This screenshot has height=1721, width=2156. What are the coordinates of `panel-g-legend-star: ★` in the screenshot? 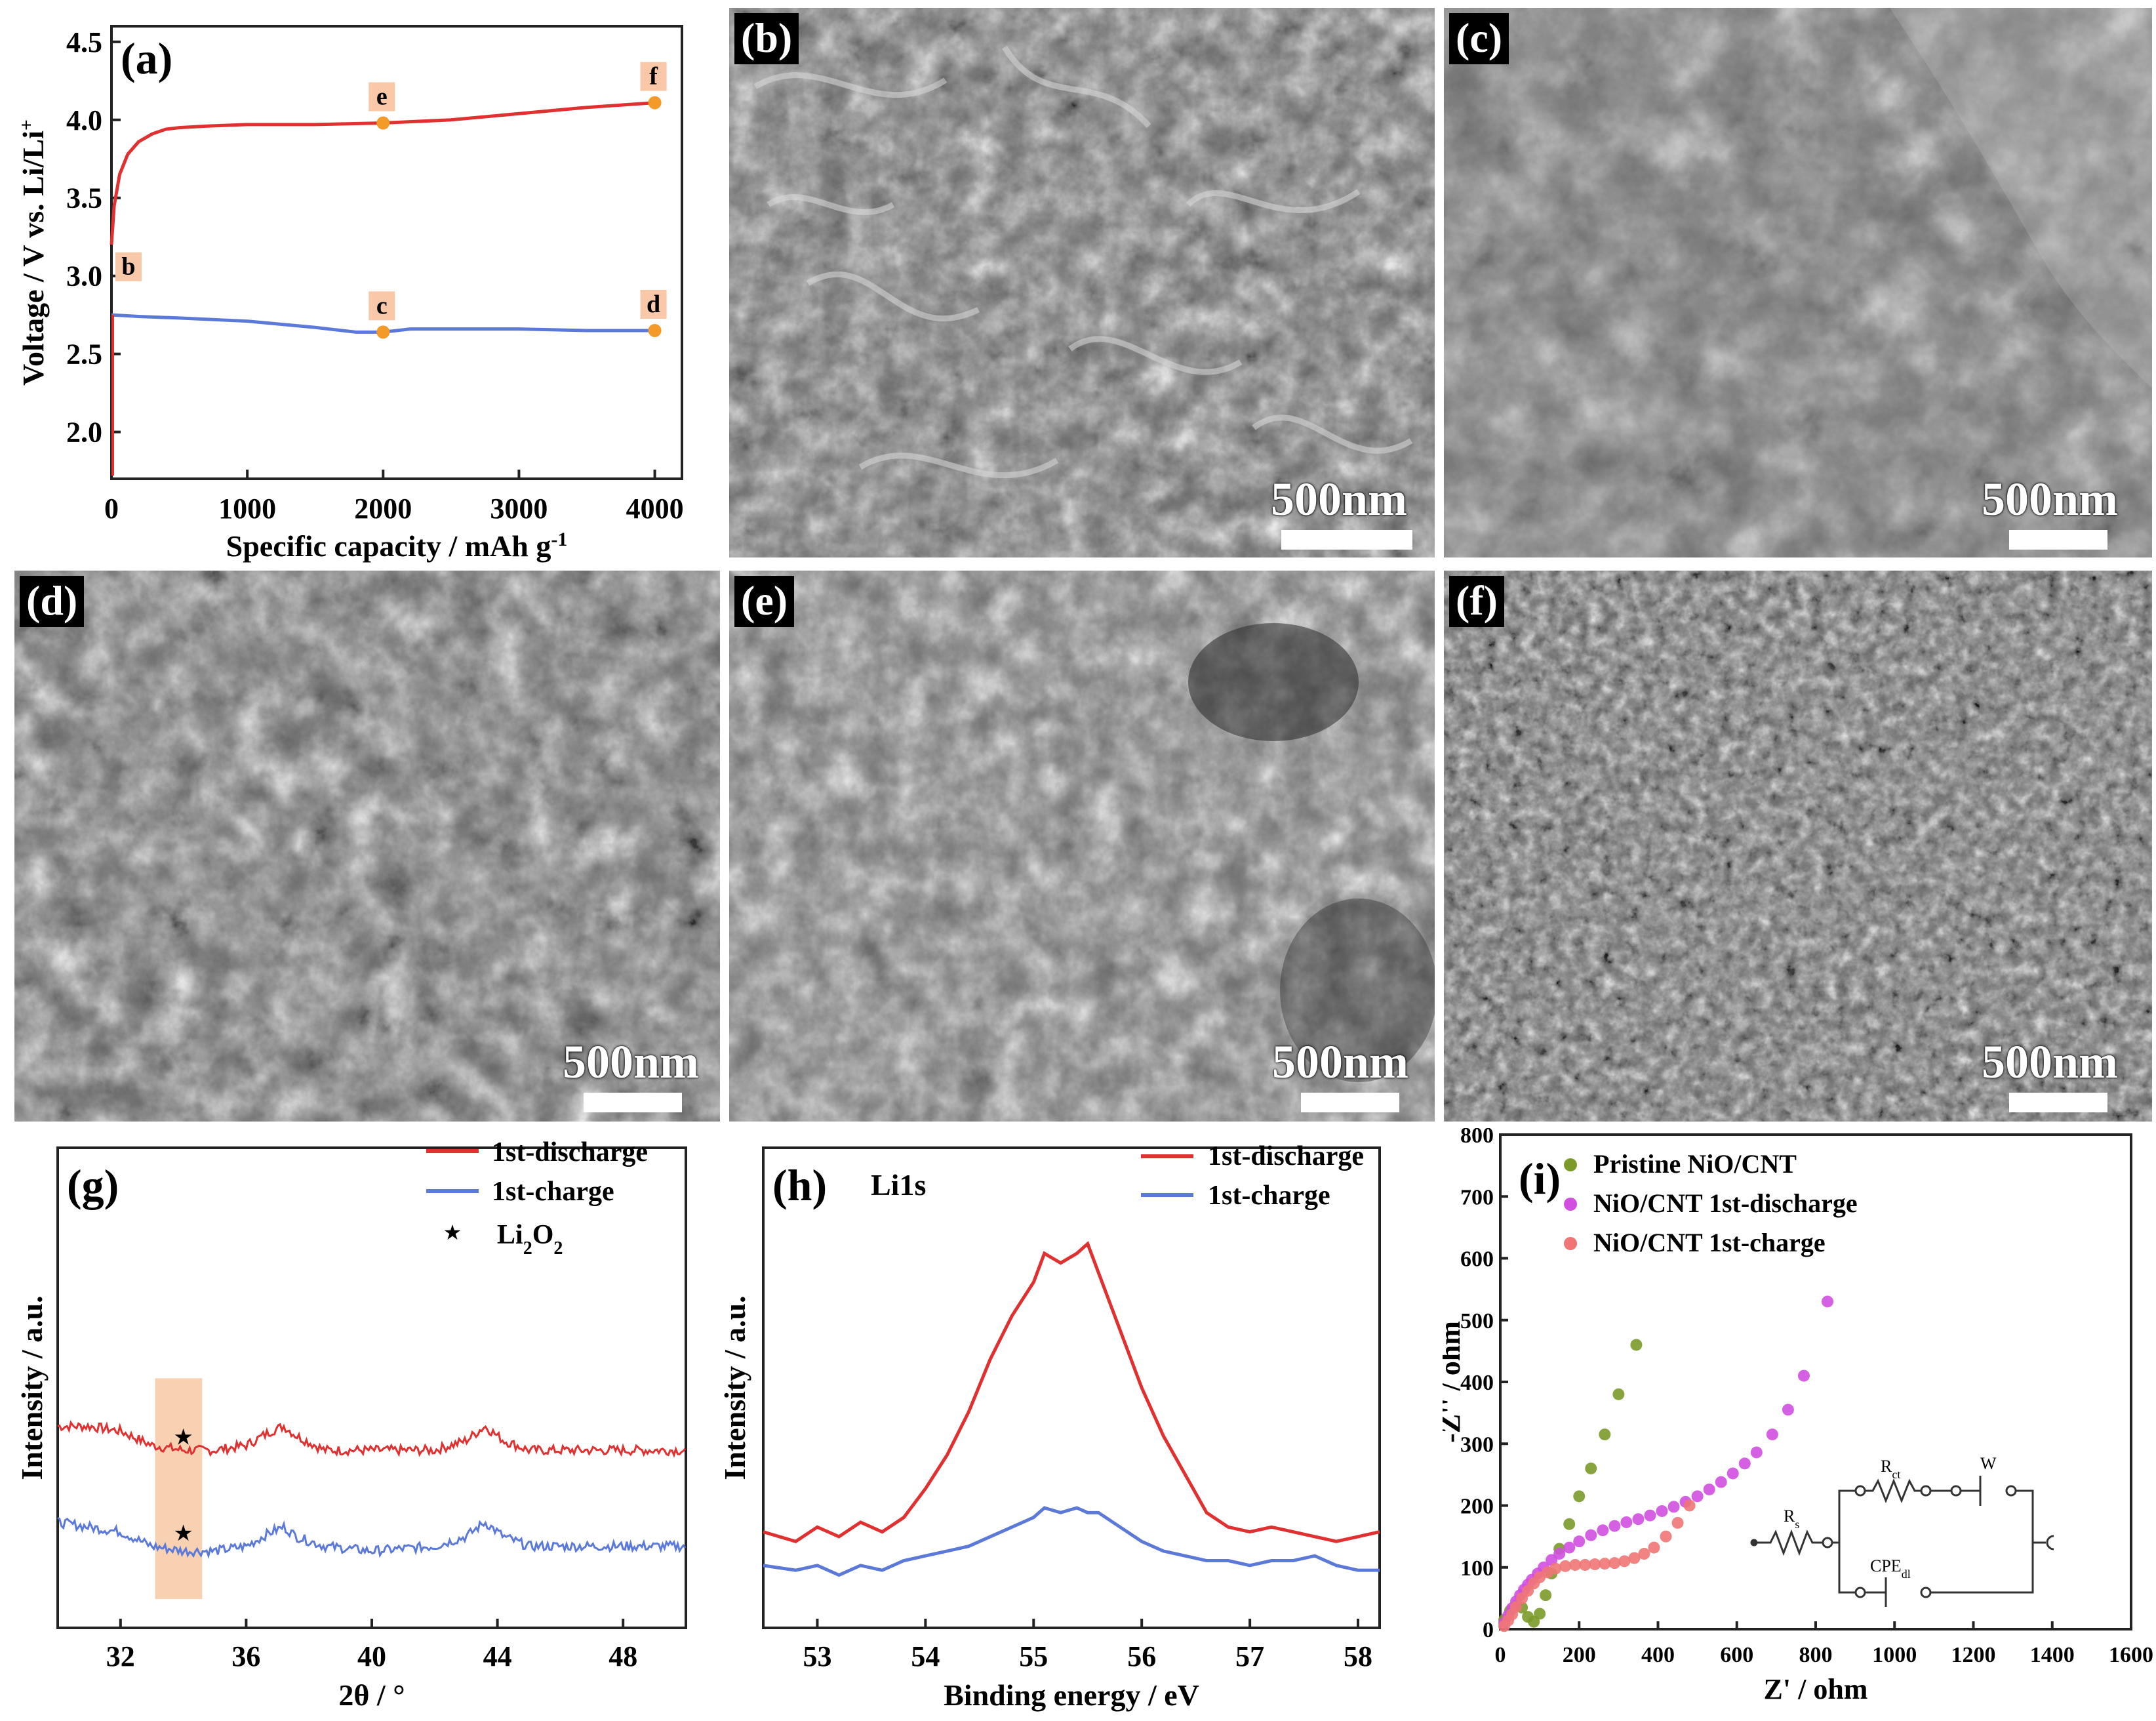 It's located at (452, 1232).